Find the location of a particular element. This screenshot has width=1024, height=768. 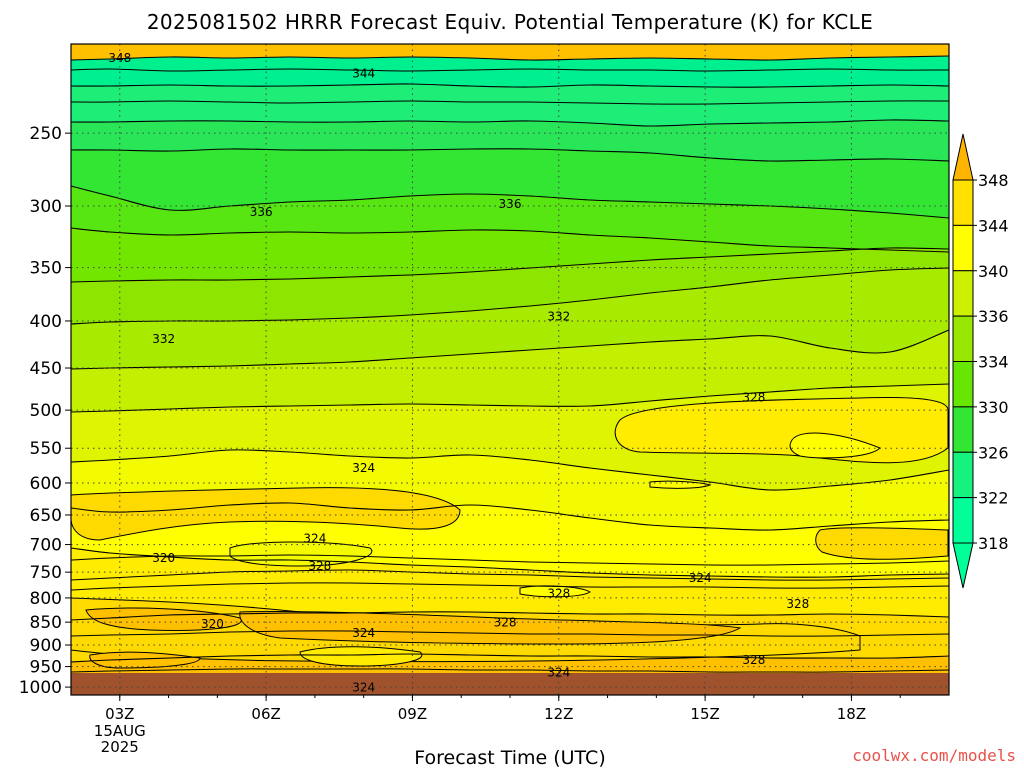

y-tick-label: 500 is located at coordinates (46, 411).